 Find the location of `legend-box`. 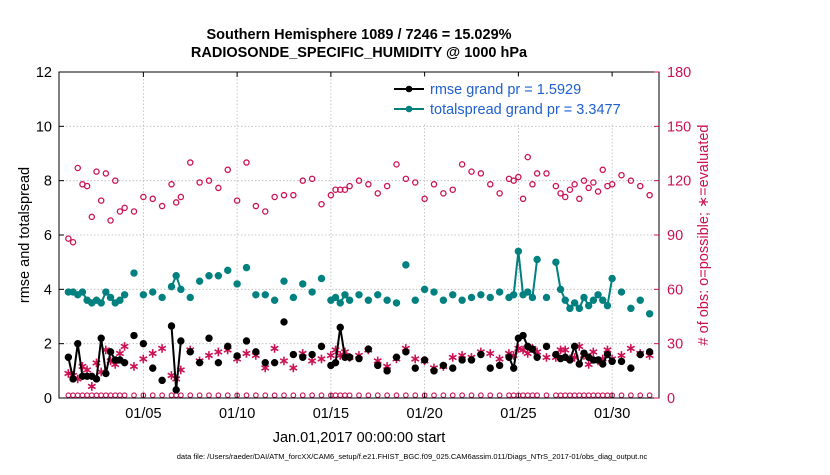

legend-box is located at coordinates (522, 100).